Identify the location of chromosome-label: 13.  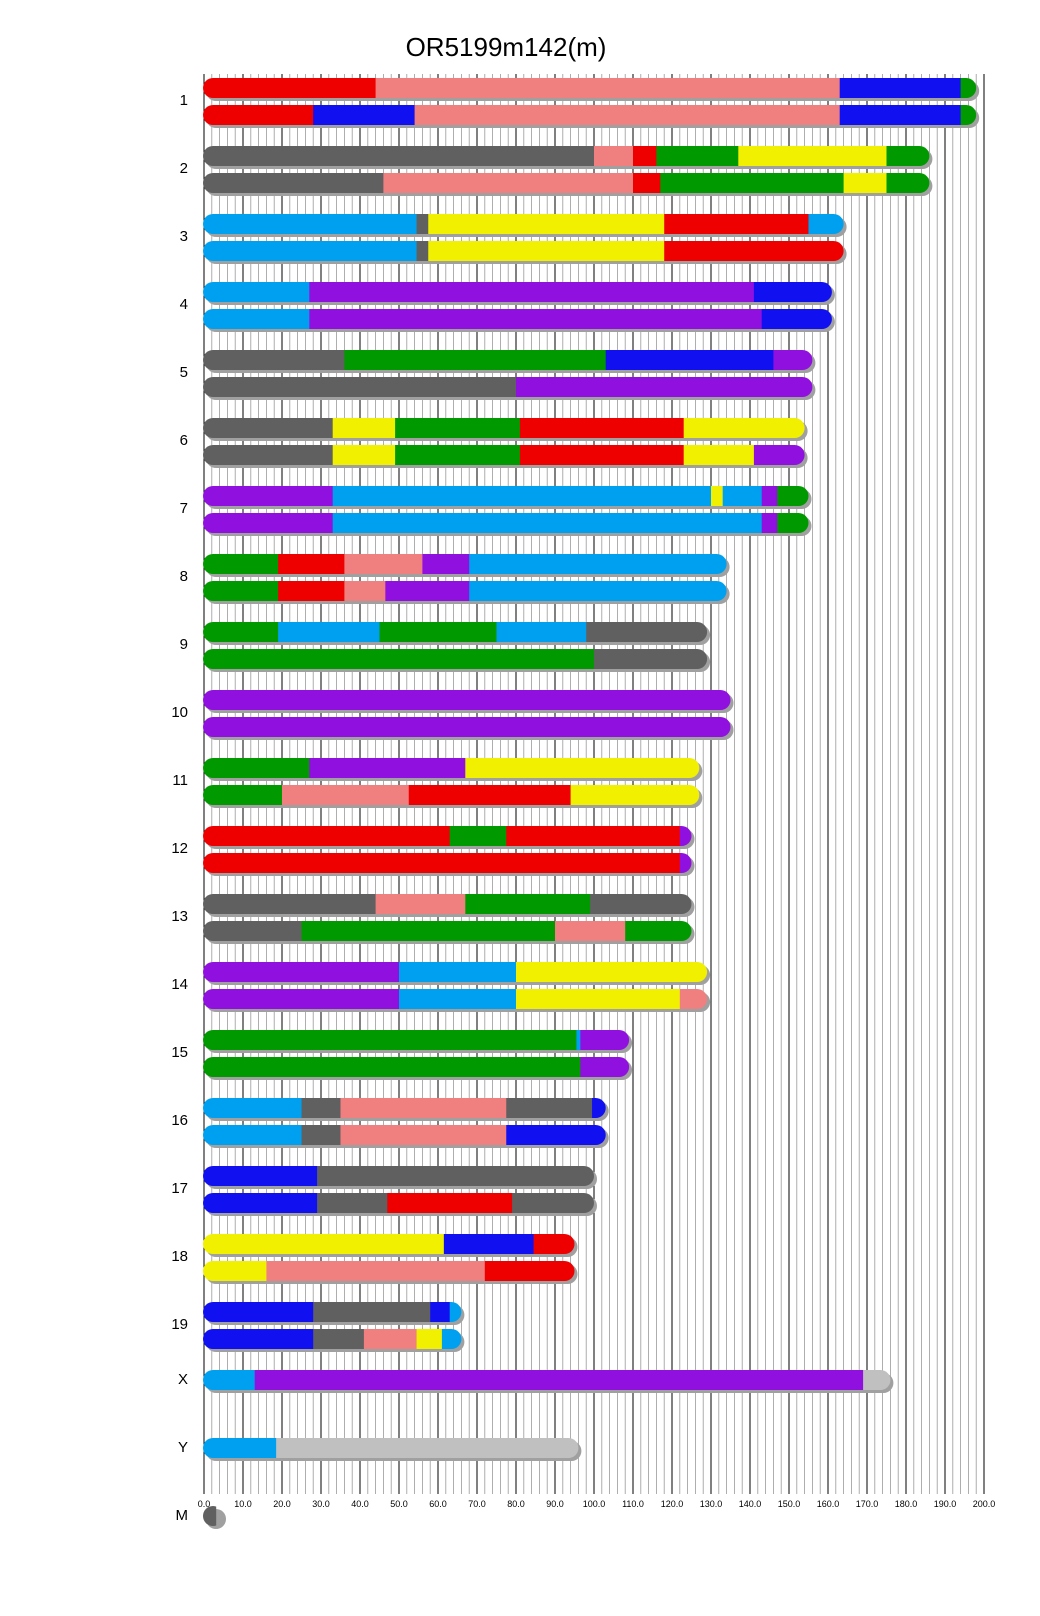
(179, 916).